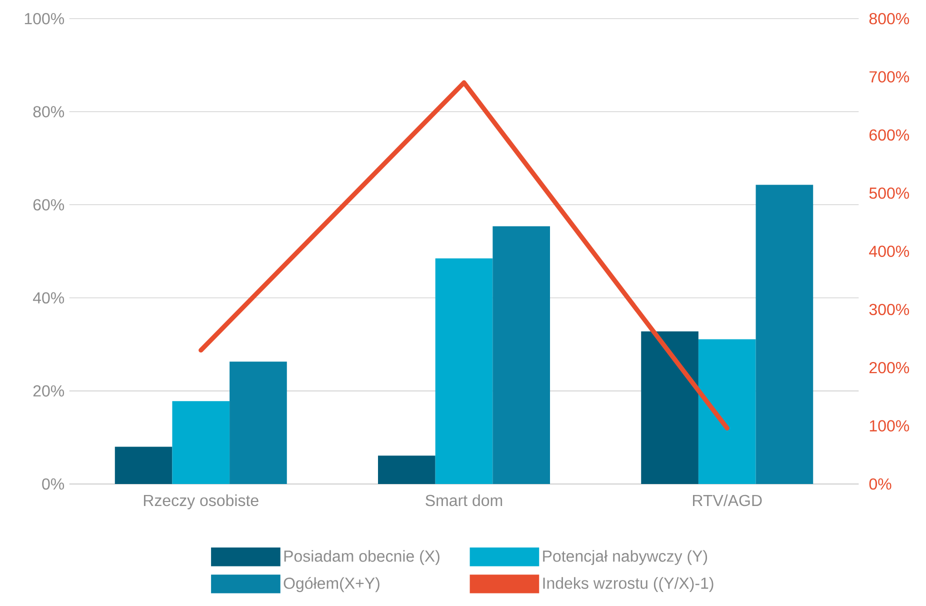 The image size is (926, 606). What do you see at coordinates (880, 484) in the screenshot?
I see `y2-tick-label: 0%` at bounding box center [880, 484].